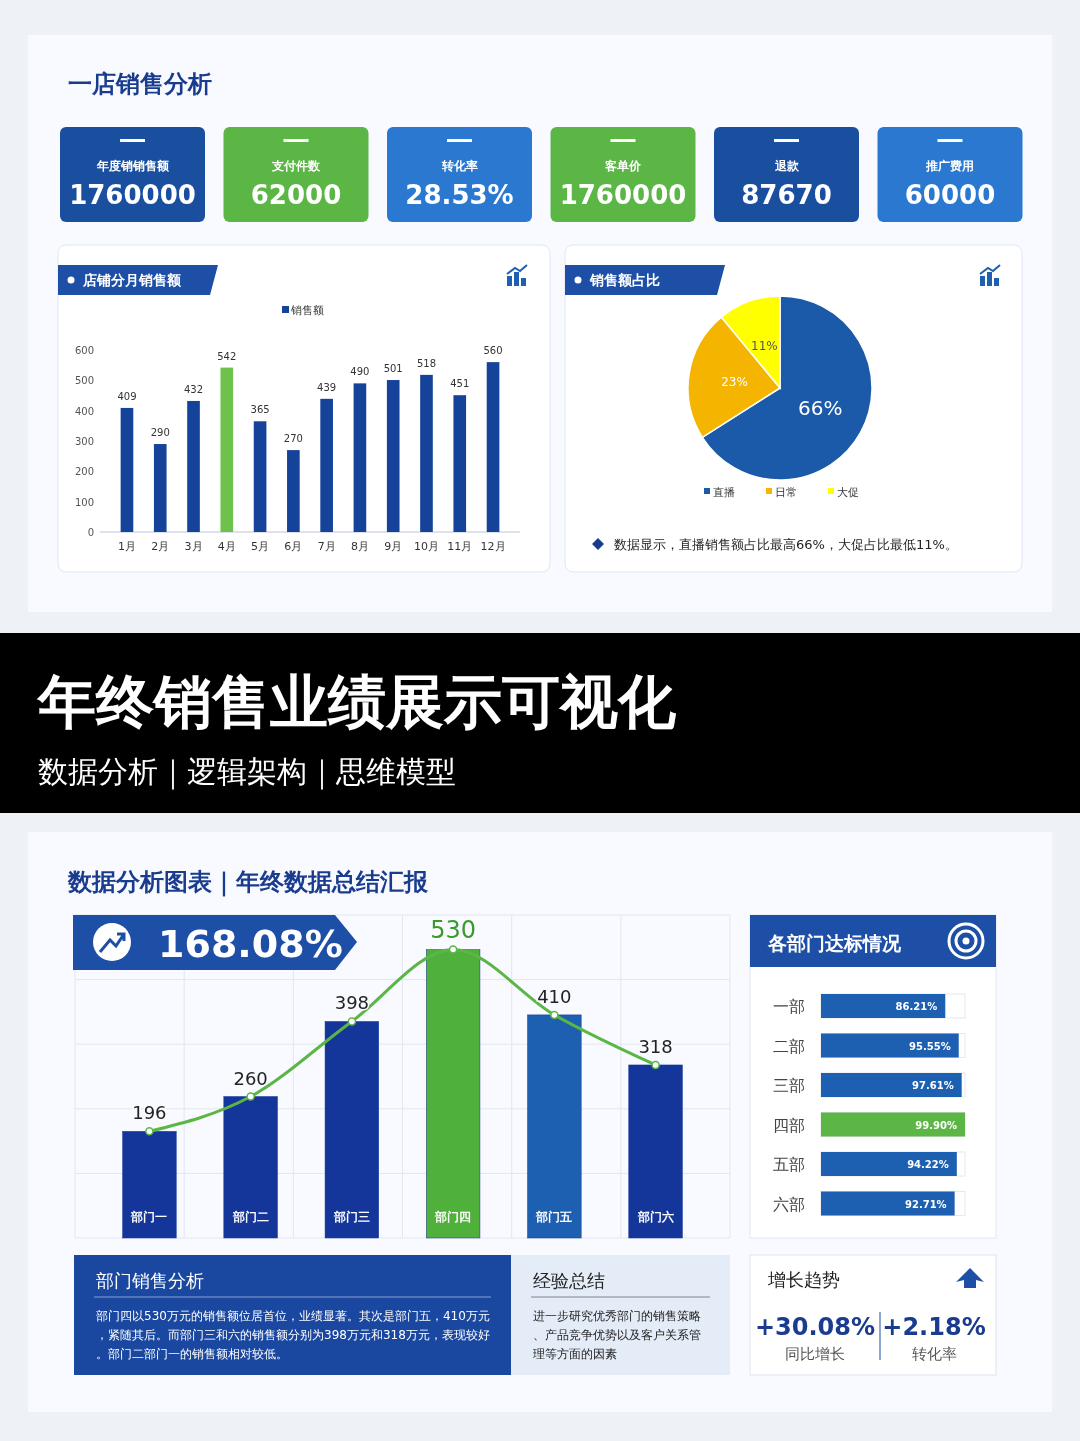 The width and height of the screenshot is (1080, 1441). I want to click on y-tick-label: 300, so click(84, 441).